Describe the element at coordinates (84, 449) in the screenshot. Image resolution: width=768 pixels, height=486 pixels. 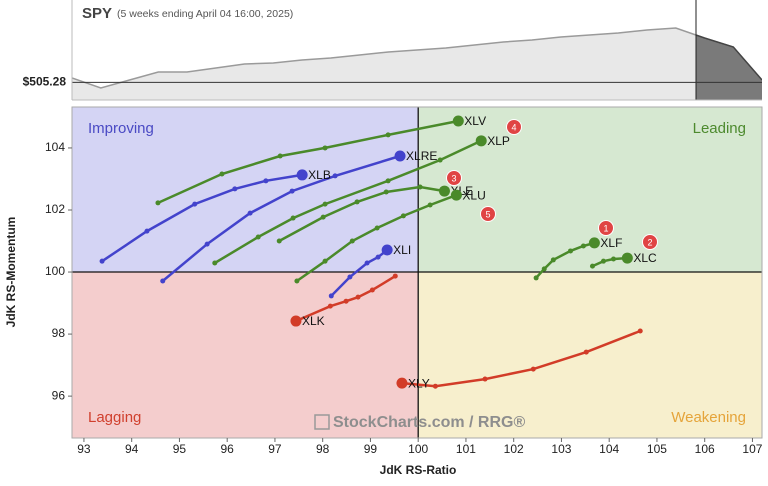
I see `x-tick-label: 93` at that location.